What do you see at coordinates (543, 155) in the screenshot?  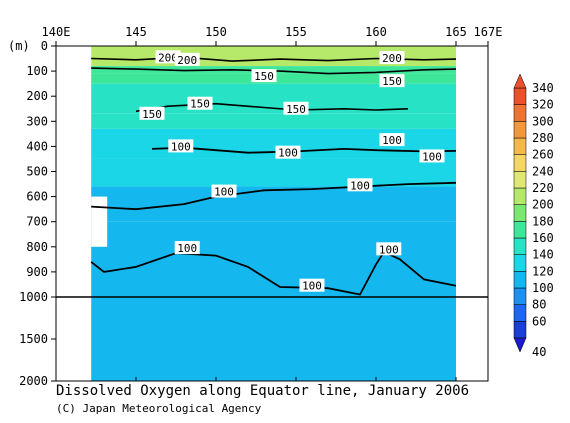 I see `colorbar-label-260: 260` at bounding box center [543, 155].